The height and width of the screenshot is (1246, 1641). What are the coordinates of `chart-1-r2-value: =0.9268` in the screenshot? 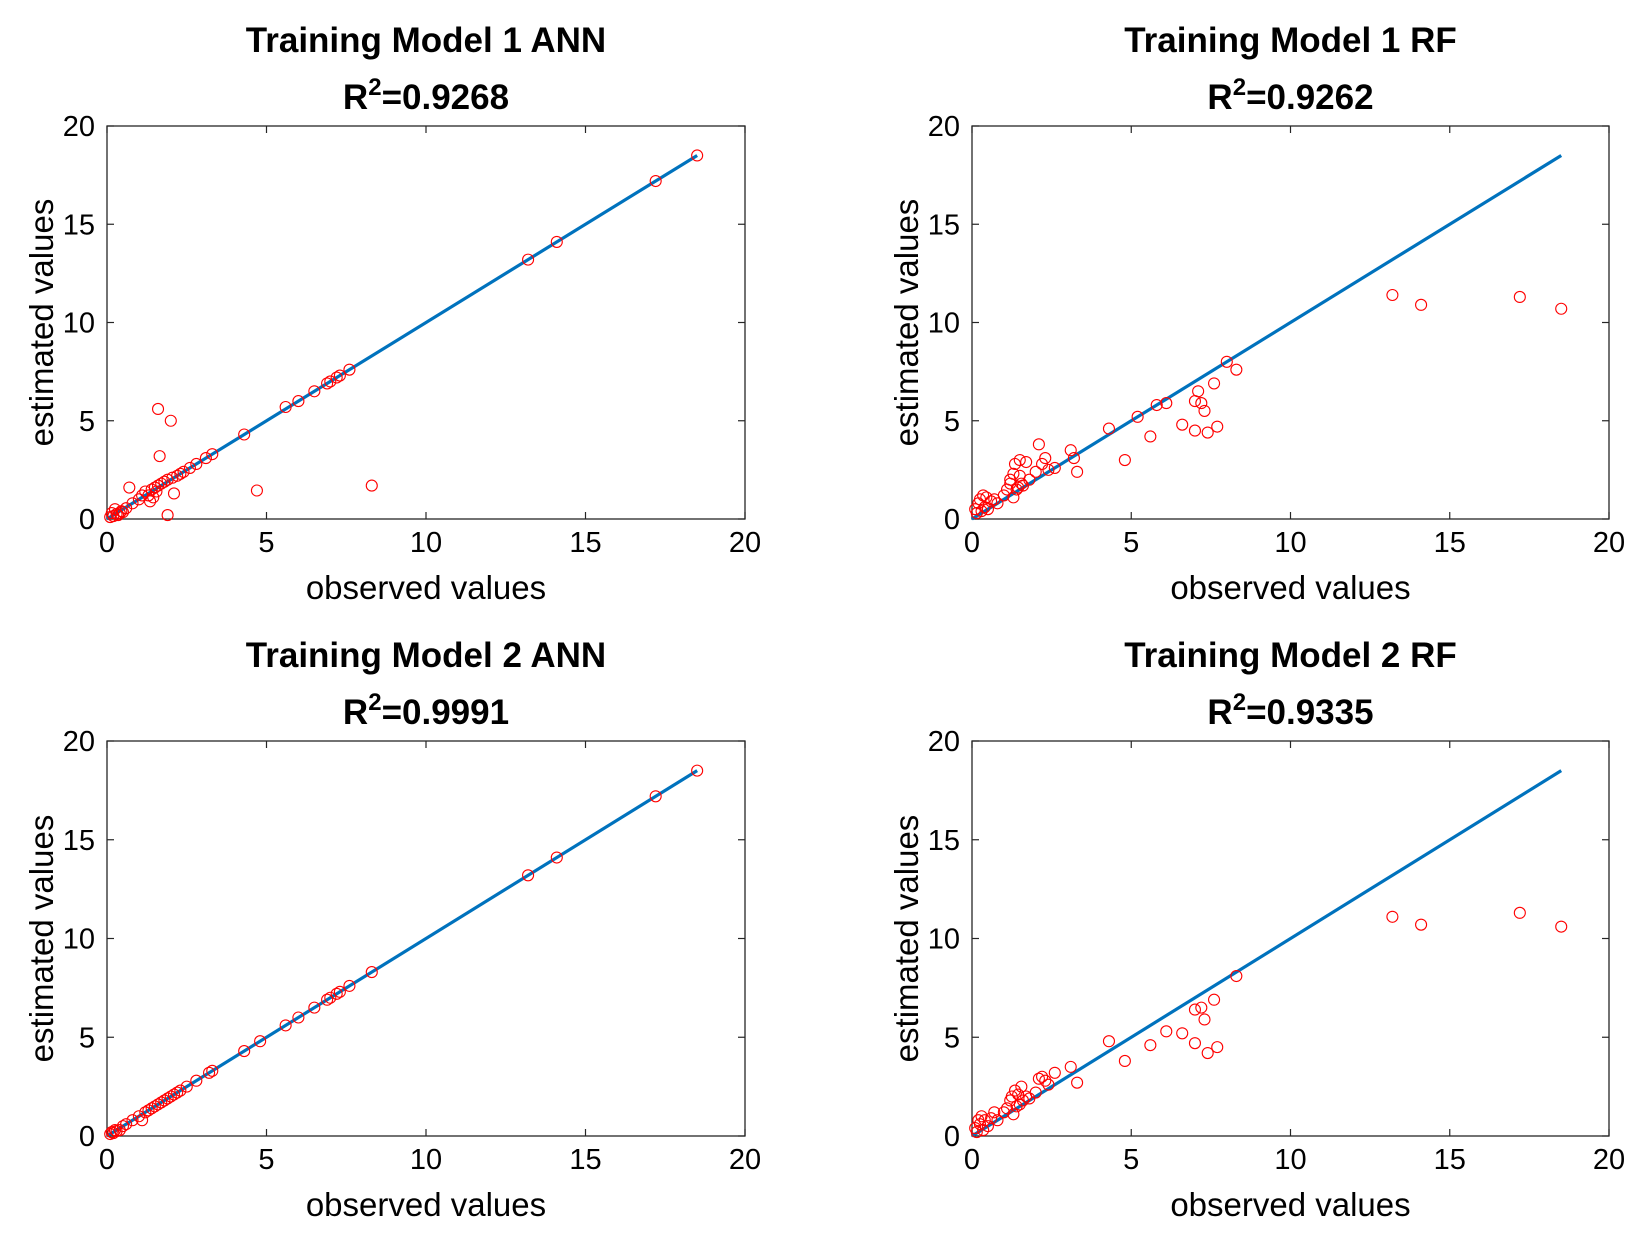 It's located at (446, 97).